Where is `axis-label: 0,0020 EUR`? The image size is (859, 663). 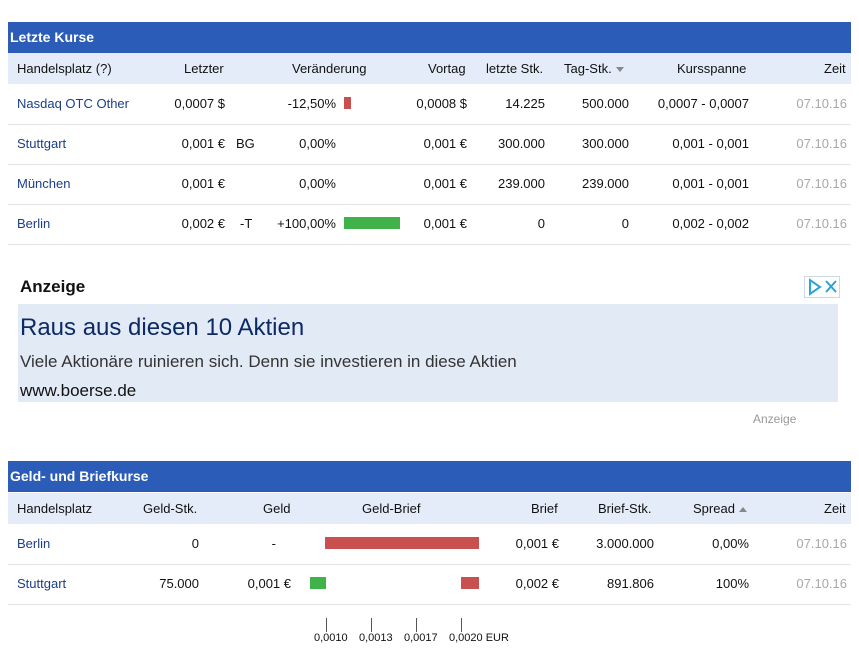 axis-label: 0,0020 EUR is located at coordinates (479, 638).